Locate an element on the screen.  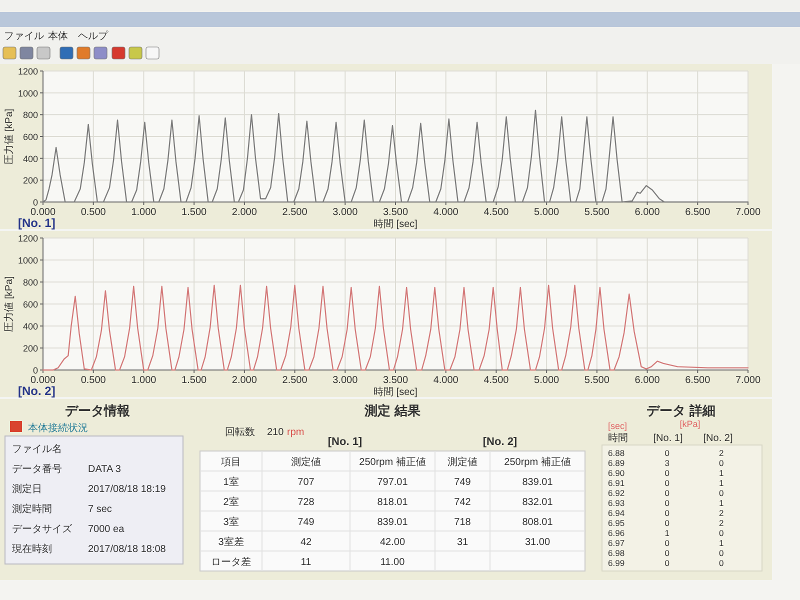
list-row: 6.95 0 2 is located at coordinates (666, 523).